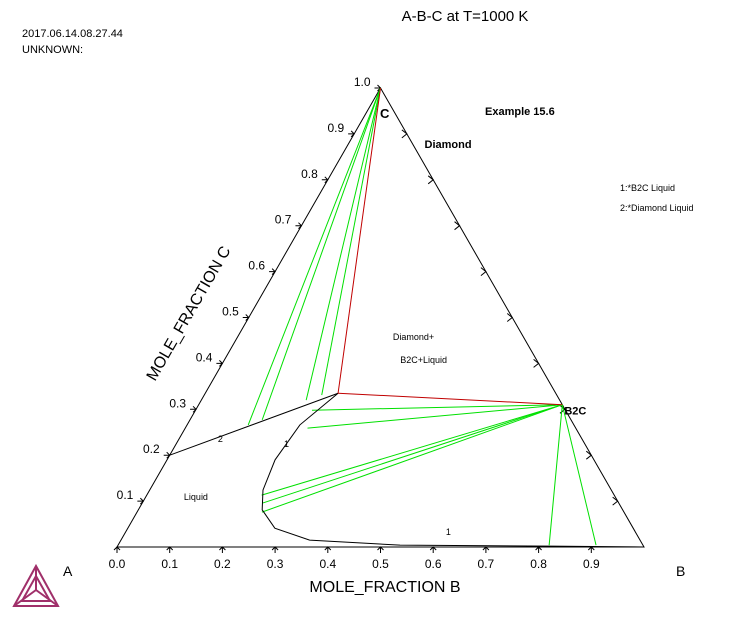 This screenshot has width=743, height=621. I want to click on timestamp: 2017.06.14.08.27.44, so click(72, 34).